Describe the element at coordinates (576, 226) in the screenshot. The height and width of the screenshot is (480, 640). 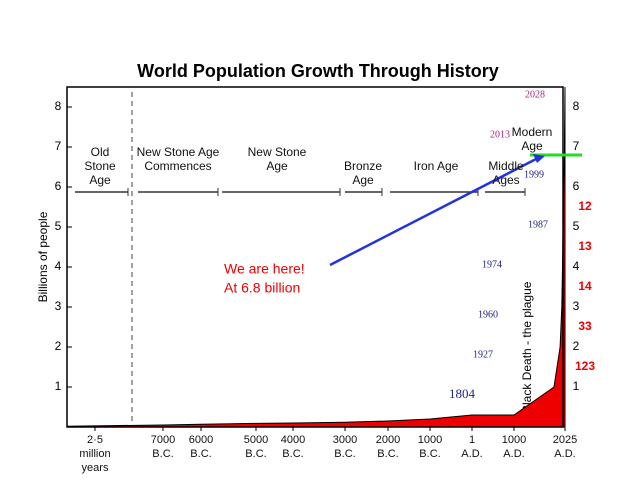
I see `y2-tick-label: 5` at that location.